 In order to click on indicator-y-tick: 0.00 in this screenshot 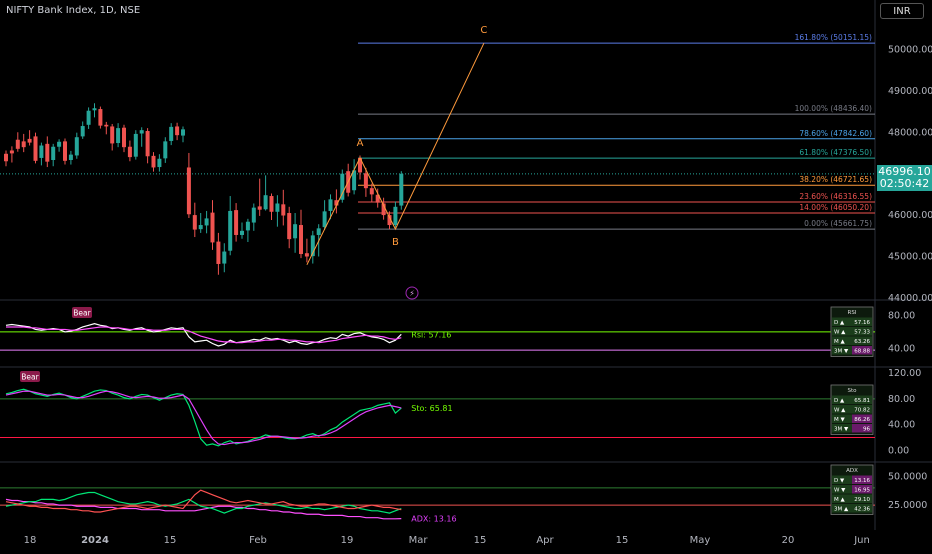, I will do `click(898, 450)`.